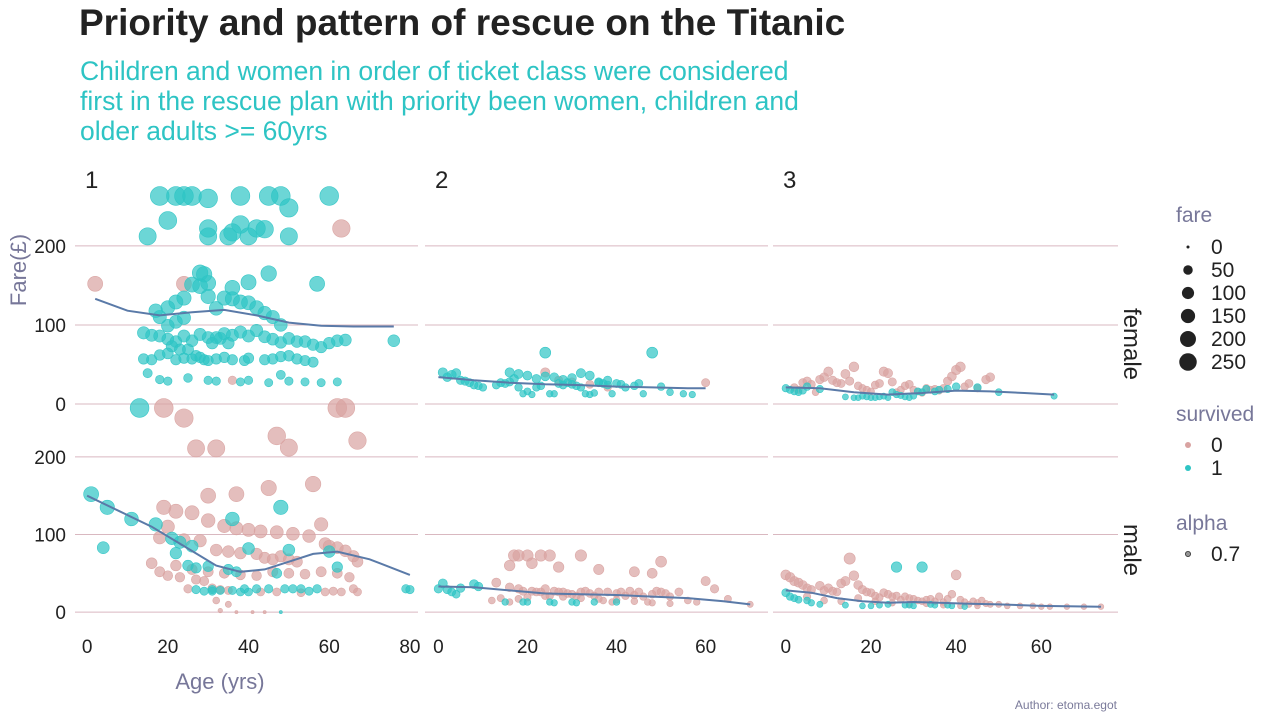 The width and height of the screenshot is (1280, 720). I want to click on x-tick-label: 40, so click(616, 647).